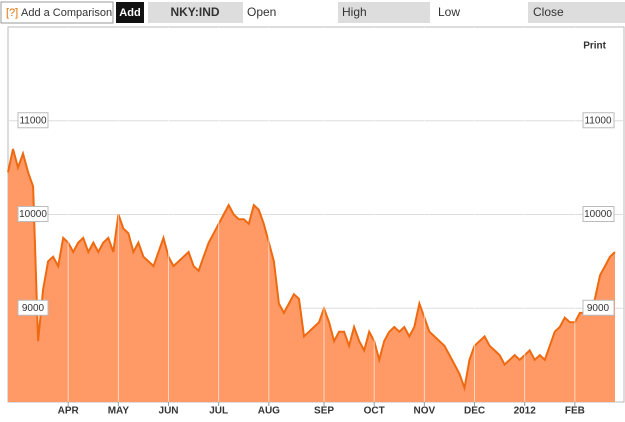 The image size is (625, 422). I want to click on x-tick-label: NOV, so click(425, 411).